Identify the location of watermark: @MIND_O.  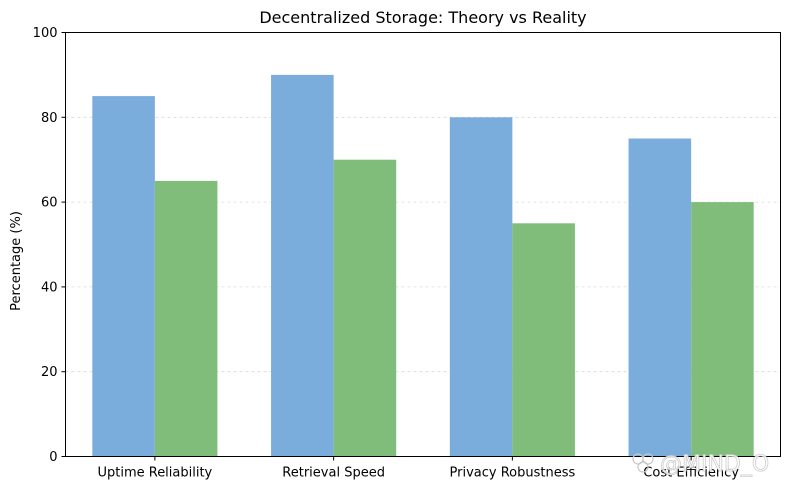
(701, 464).